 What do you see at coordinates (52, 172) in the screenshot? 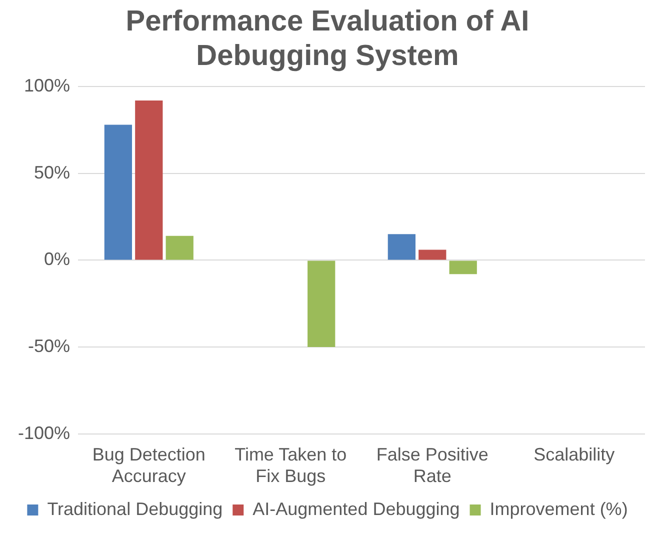
I see `y-tick-label: 50%` at bounding box center [52, 172].